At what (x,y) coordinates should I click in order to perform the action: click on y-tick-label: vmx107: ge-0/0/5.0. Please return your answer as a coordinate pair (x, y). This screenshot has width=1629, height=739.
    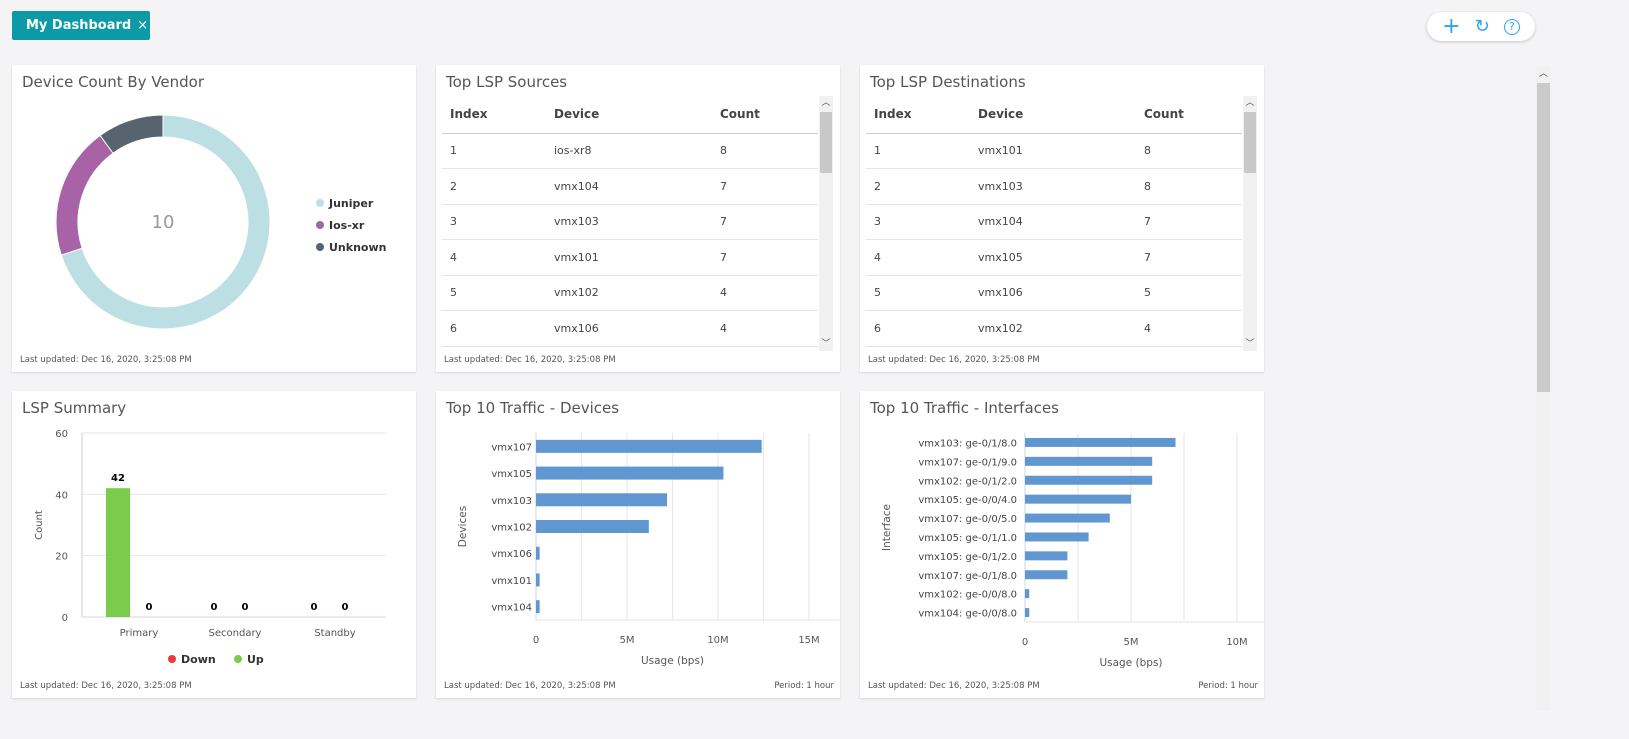
    Looking at the image, I should click on (967, 519).